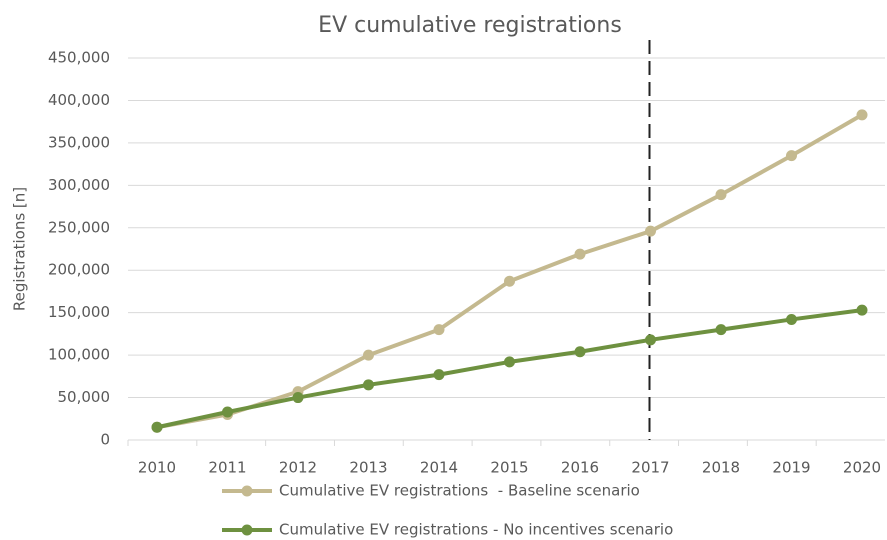 The height and width of the screenshot is (540, 887). Describe the element at coordinates (439, 468) in the screenshot. I see `x-tick-label: 2014` at that location.